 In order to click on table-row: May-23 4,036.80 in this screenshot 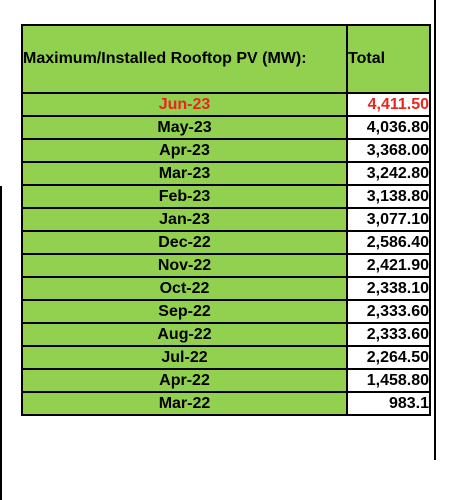, I will do `click(226, 127)`.